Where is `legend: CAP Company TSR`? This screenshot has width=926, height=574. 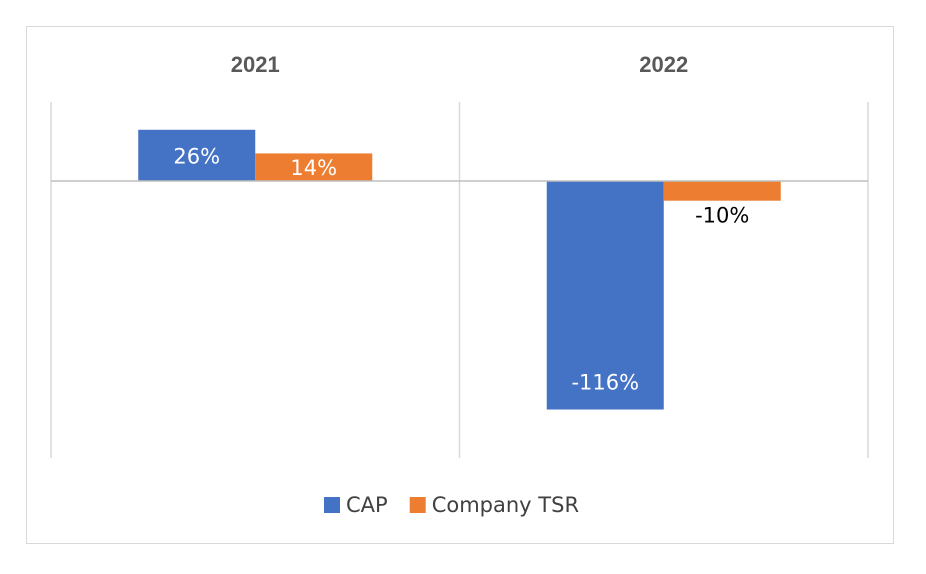
legend: CAP Company TSR is located at coordinates (451, 505).